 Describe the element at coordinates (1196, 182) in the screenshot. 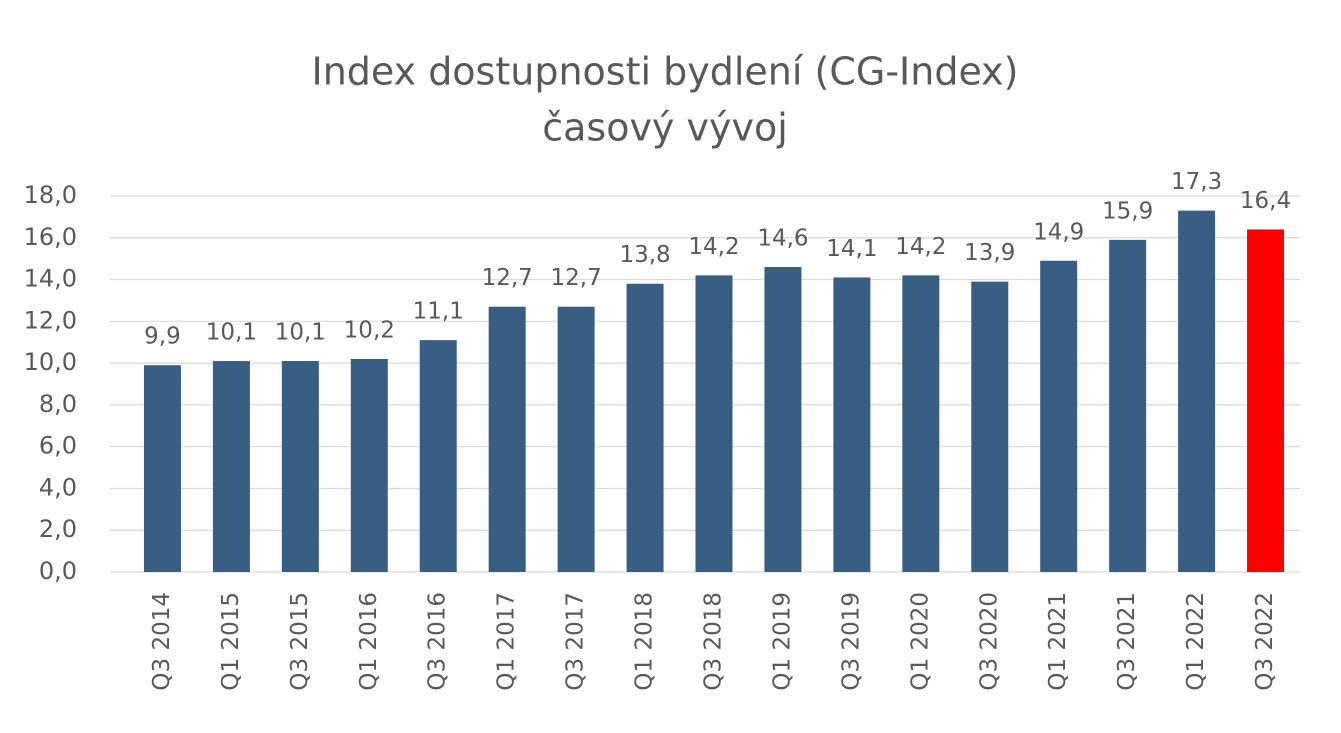

I see `value-label: 17,3` at that location.